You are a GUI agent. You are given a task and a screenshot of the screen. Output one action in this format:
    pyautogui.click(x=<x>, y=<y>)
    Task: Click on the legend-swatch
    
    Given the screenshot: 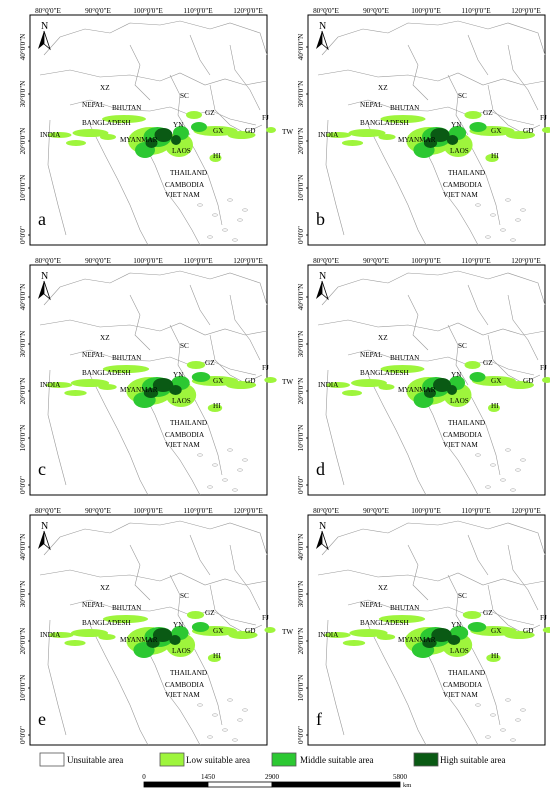 What is the action you would take?
    pyautogui.click(x=172, y=759)
    